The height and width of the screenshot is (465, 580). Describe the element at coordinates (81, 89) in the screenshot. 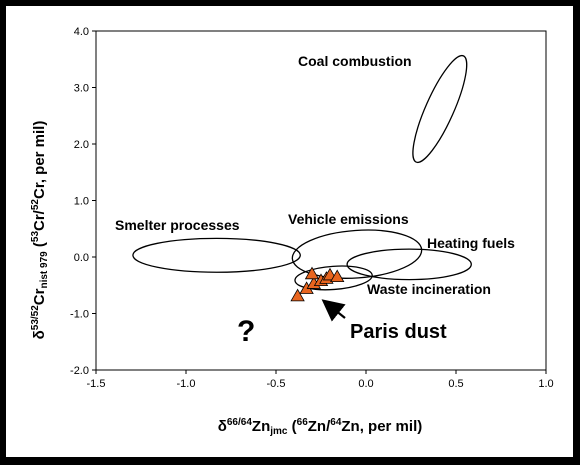

I see `y-tick-label: 3.0` at that location.